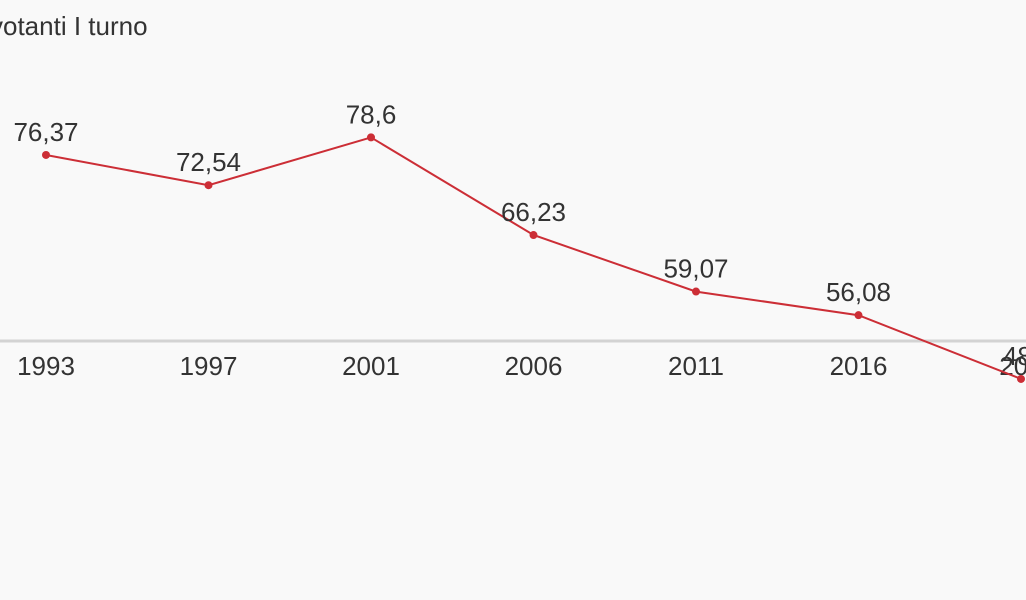  Describe the element at coordinates (208, 185) in the screenshot. I see `data-point-1997` at that location.